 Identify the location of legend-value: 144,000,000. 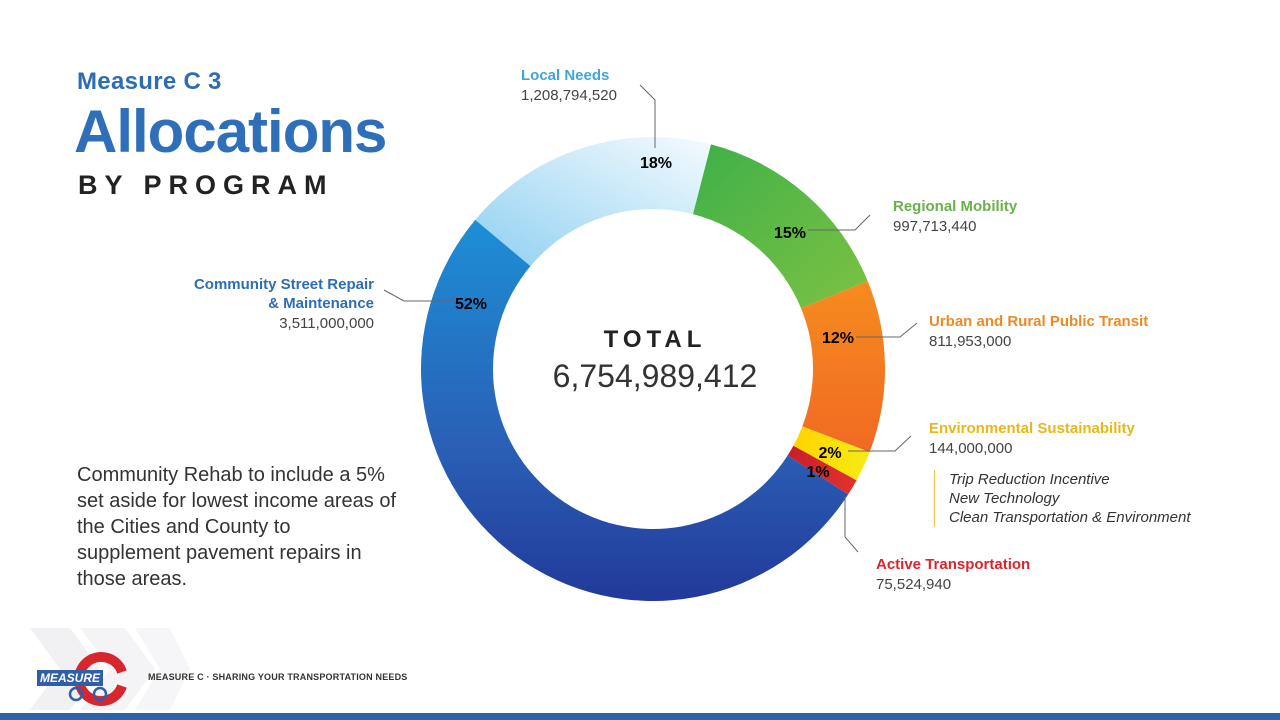
(971, 448).